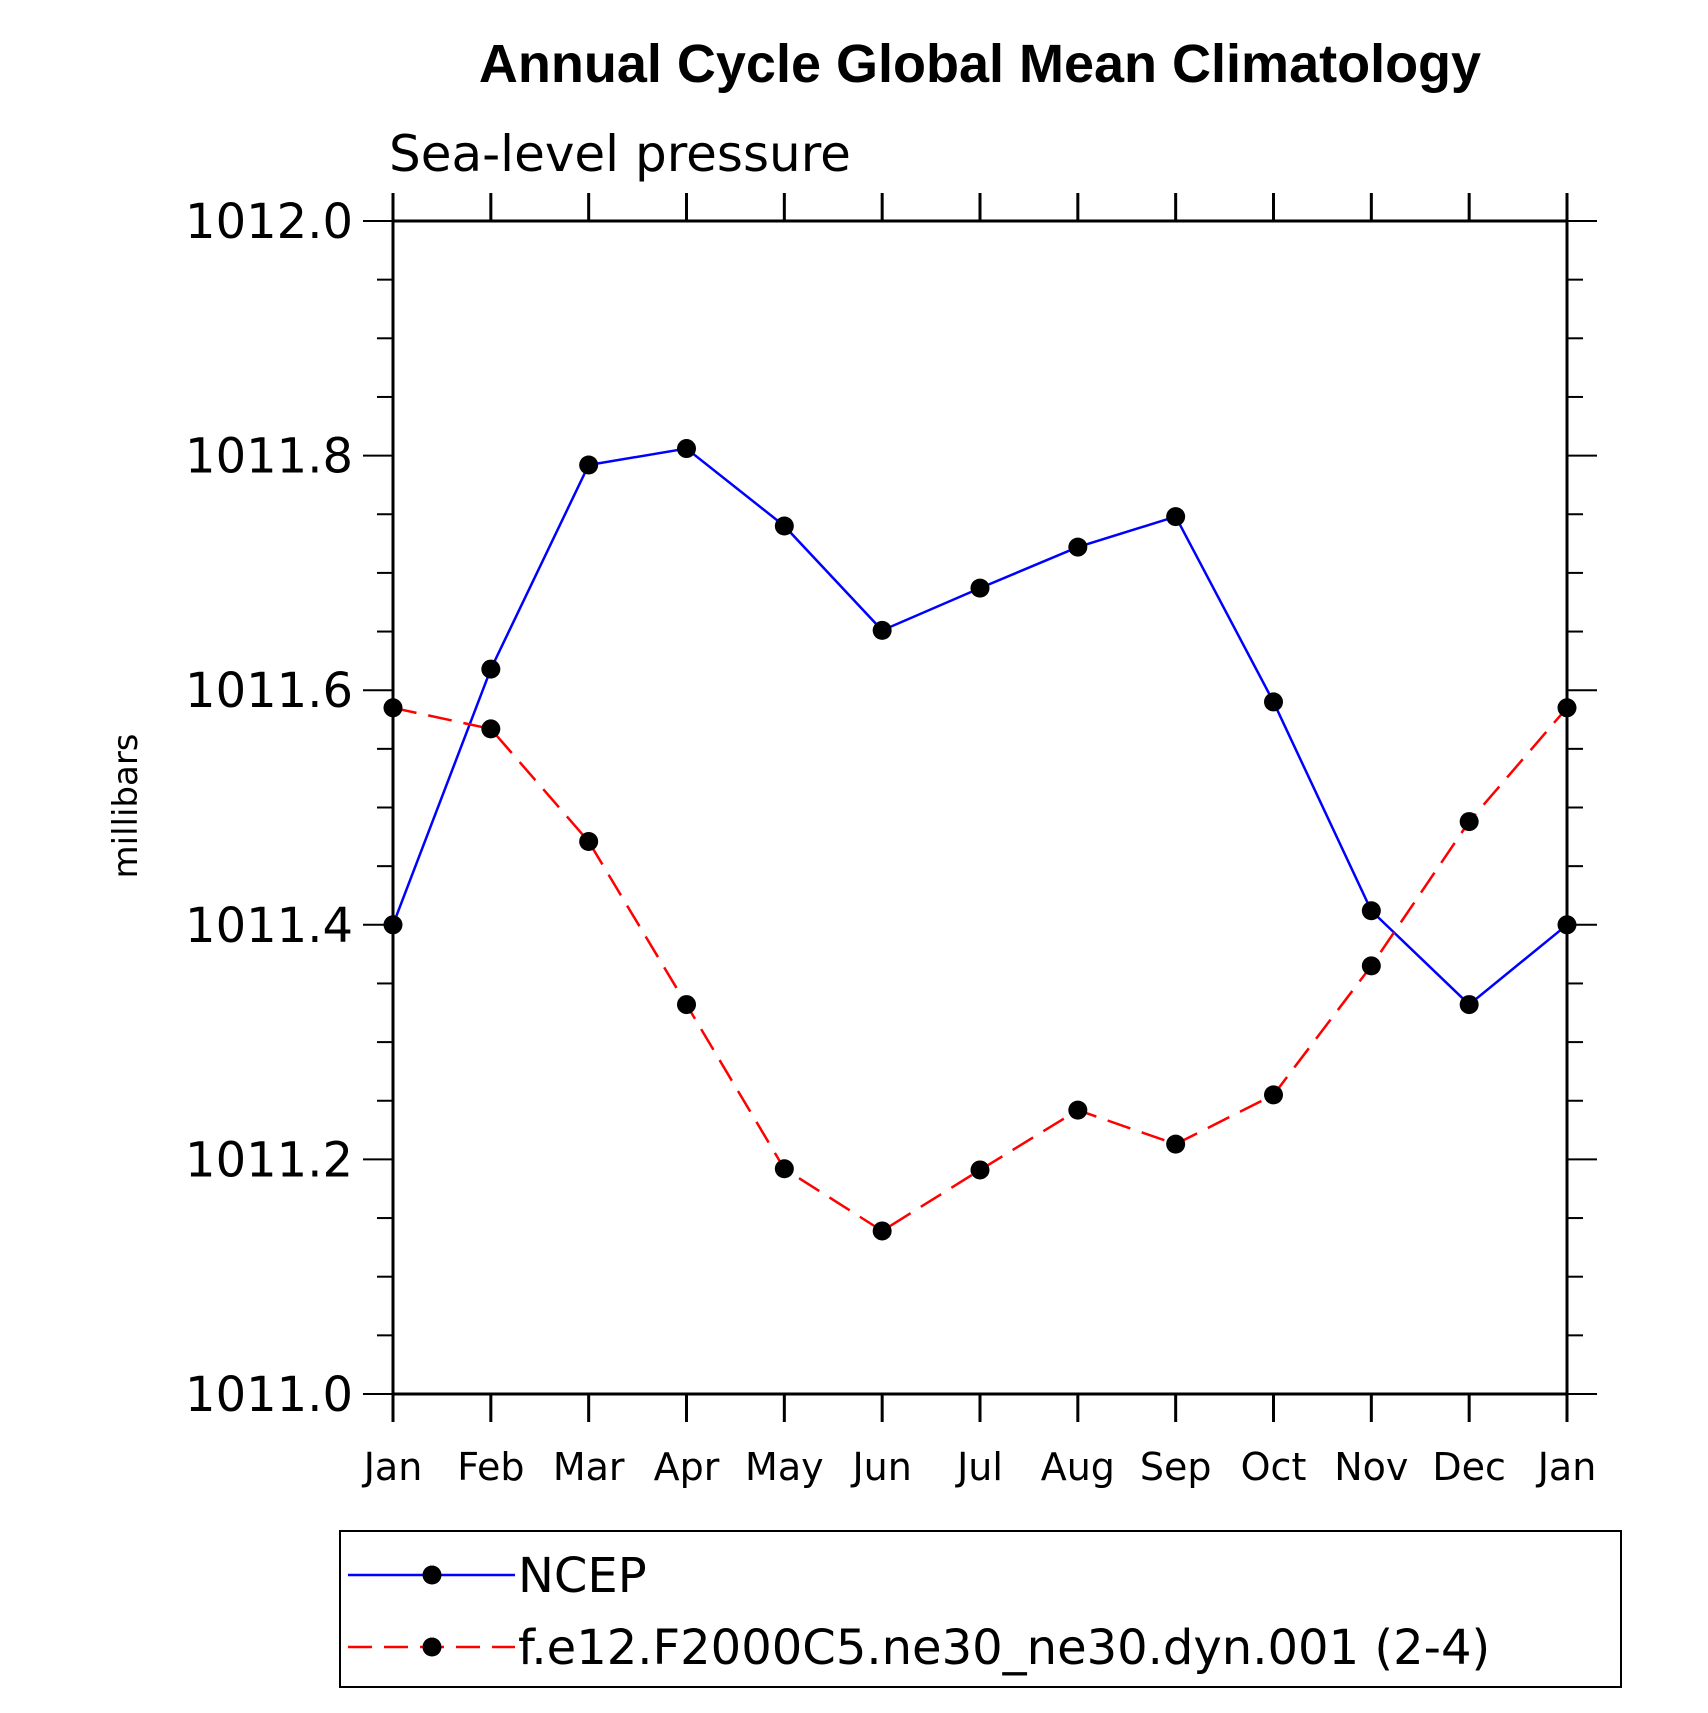  I want to click on y-tick-label: 1011.6, so click(269, 691).